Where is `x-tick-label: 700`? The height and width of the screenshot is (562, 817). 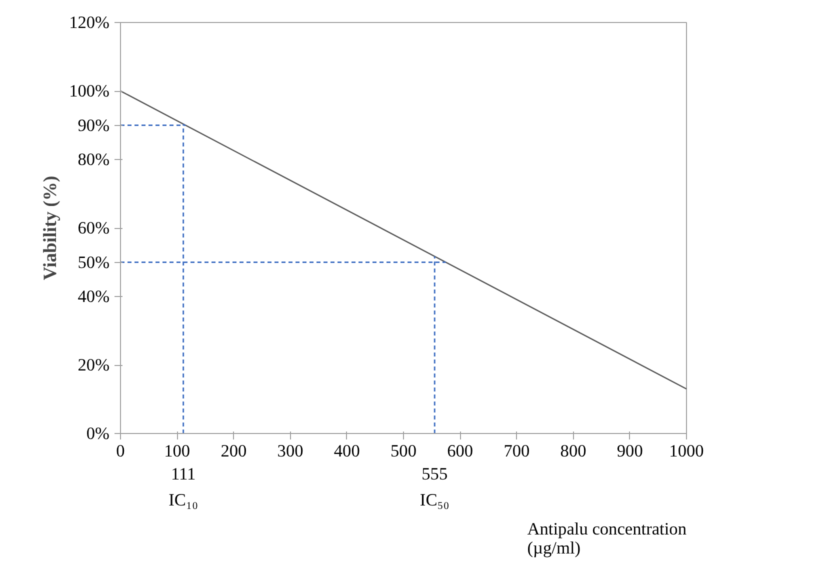
x-tick-label: 700 is located at coordinates (517, 451).